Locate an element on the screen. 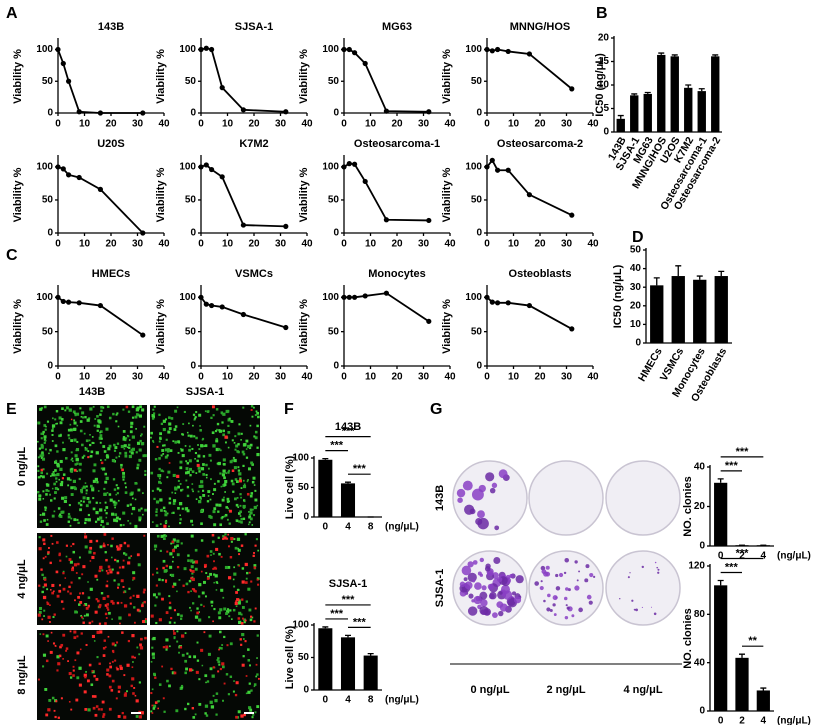 Image resolution: width=824 pixels, height=725 pixels. y-tick-label: 10 is located at coordinates (604, 85).